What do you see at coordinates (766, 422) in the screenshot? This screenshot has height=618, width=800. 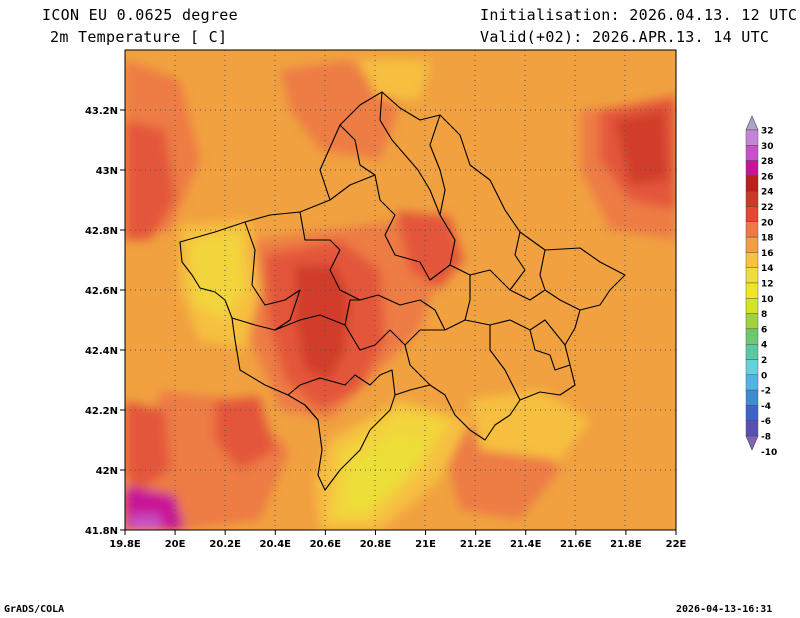 I see `colorbar-label: -6` at bounding box center [766, 422].